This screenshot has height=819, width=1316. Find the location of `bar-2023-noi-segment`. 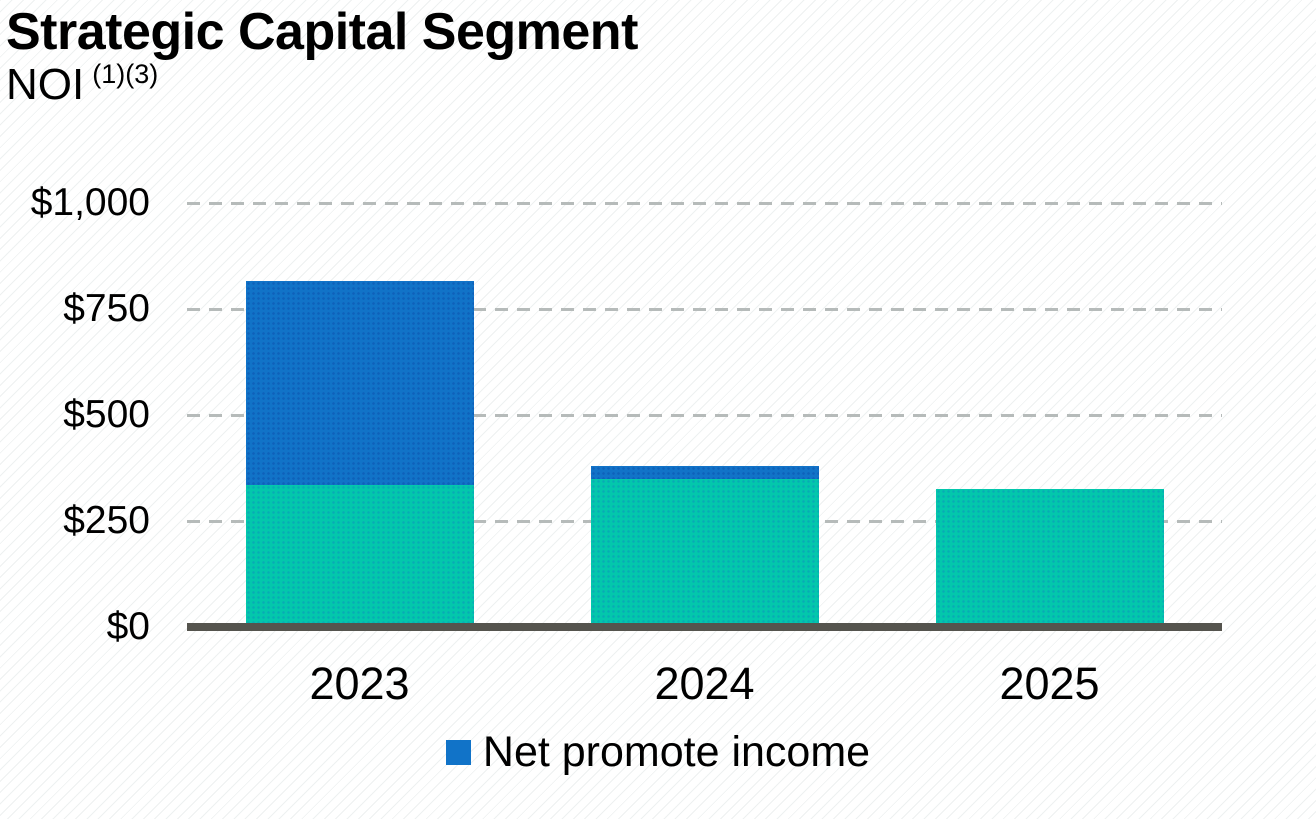

bar-2023-noi-segment is located at coordinates (359, 555).